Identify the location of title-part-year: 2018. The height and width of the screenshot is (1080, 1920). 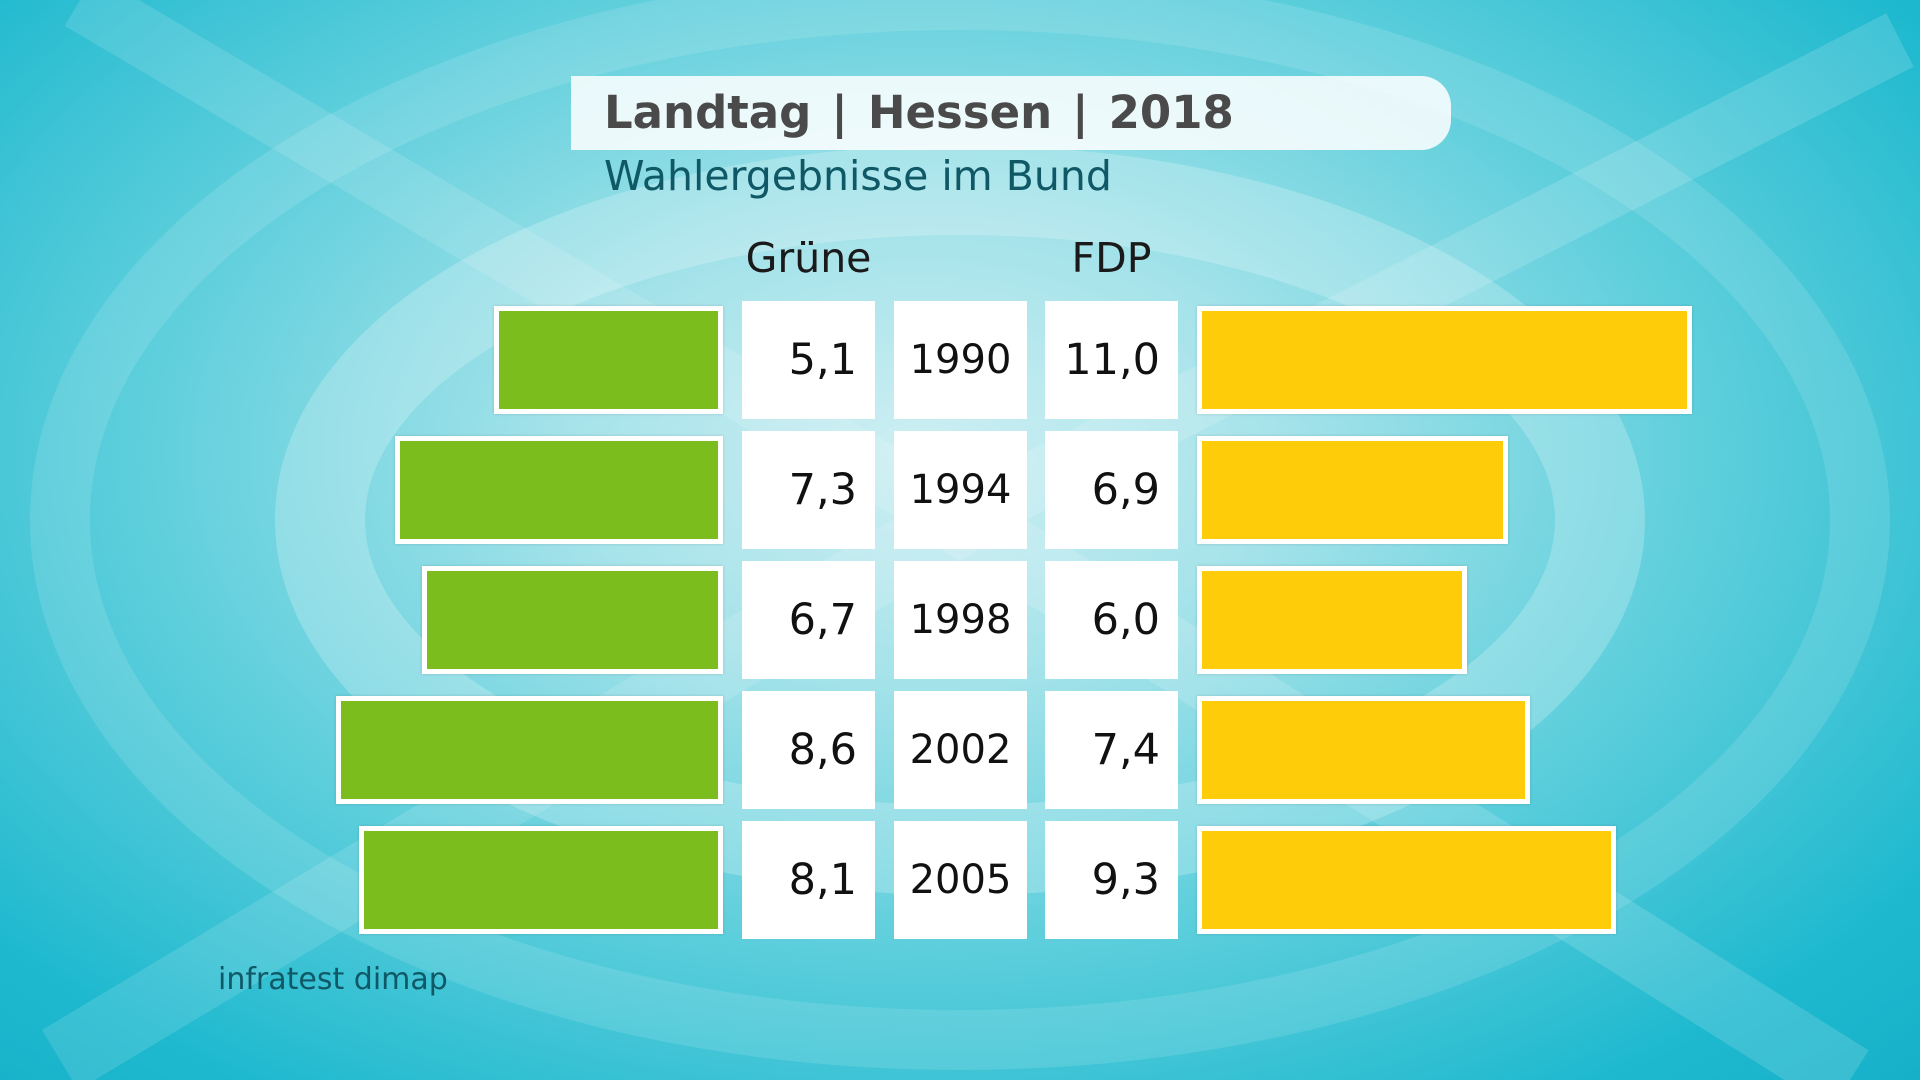
(1171, 112).